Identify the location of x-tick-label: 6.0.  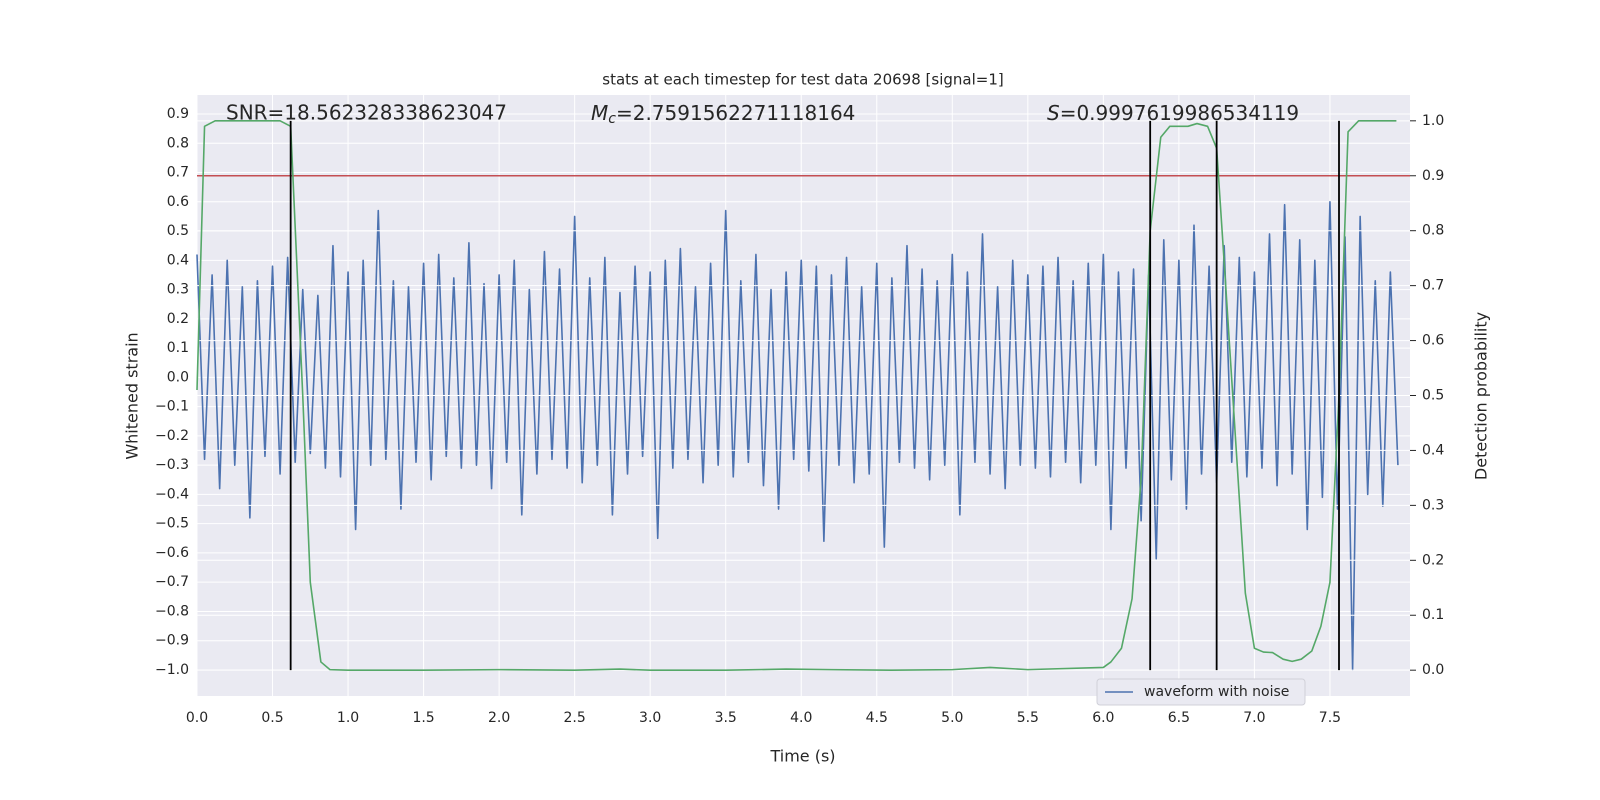
(1103, 718).